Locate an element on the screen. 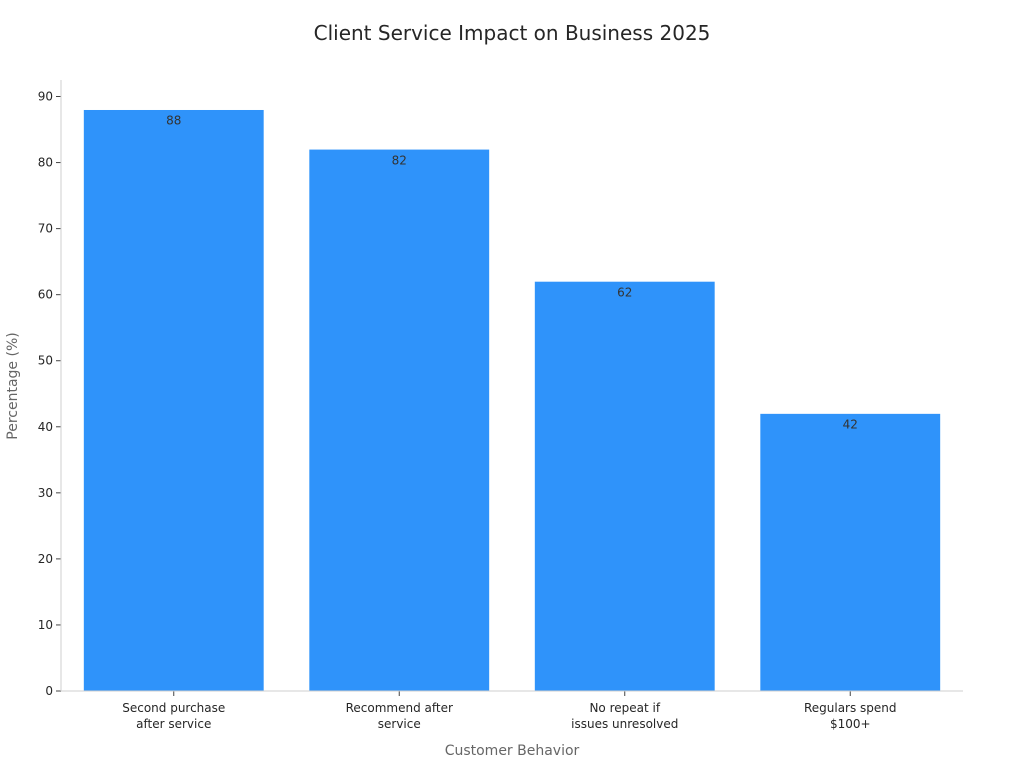 Image resolution: width=1024 pixels, height=768 pixels. chart-title: Client Service Impact on Business 2025 is located at coordinates (512, 33).